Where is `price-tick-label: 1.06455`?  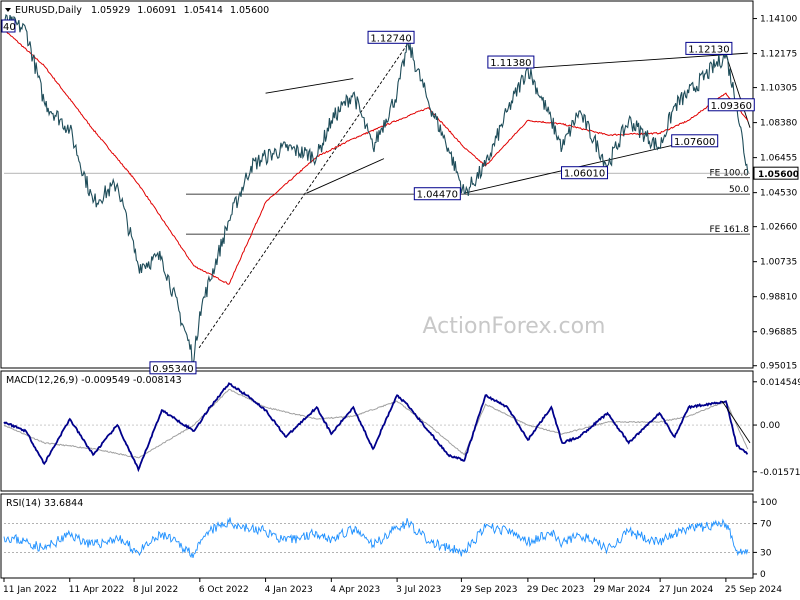 price-tick-label: 1.06455 is located at coordinates (778, 159).